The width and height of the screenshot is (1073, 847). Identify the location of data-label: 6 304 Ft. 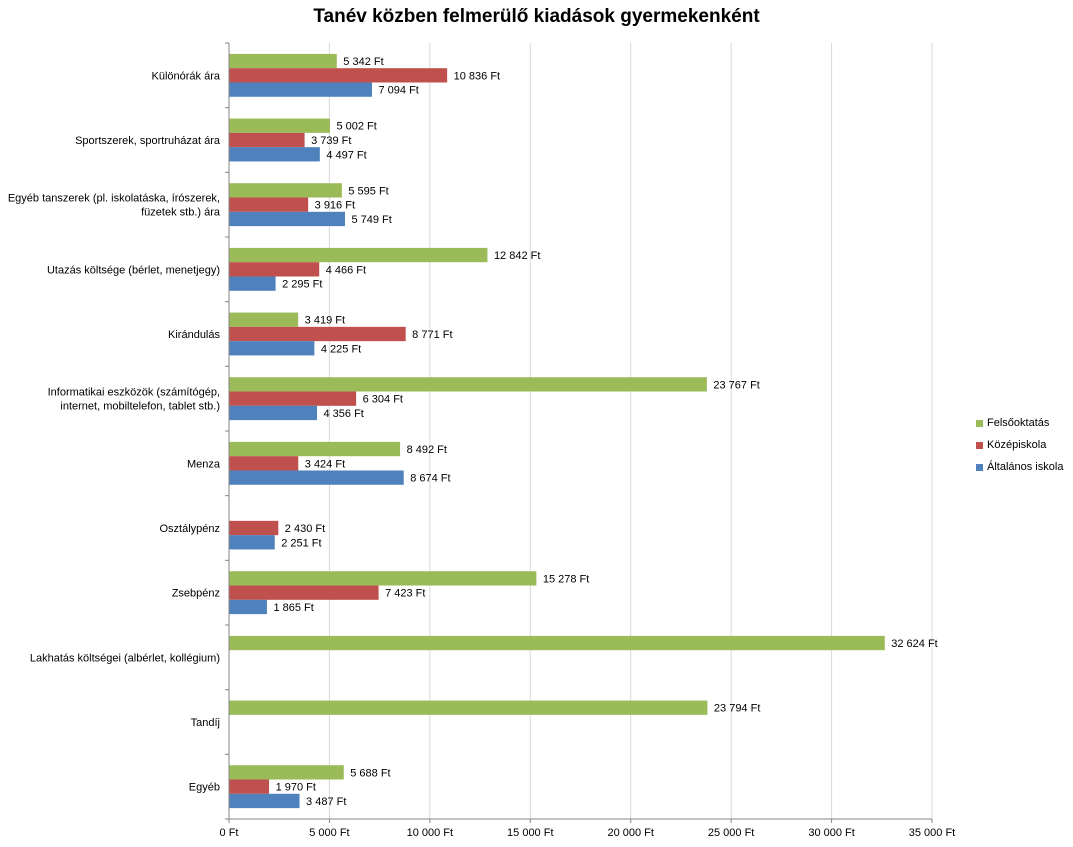
(383, 400).